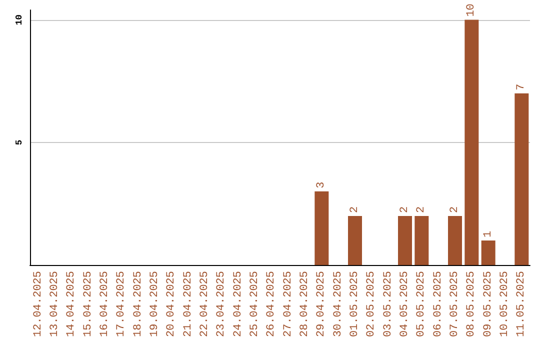  I want to click on x-tick-label: 29.04.2025, so click(322, 304).